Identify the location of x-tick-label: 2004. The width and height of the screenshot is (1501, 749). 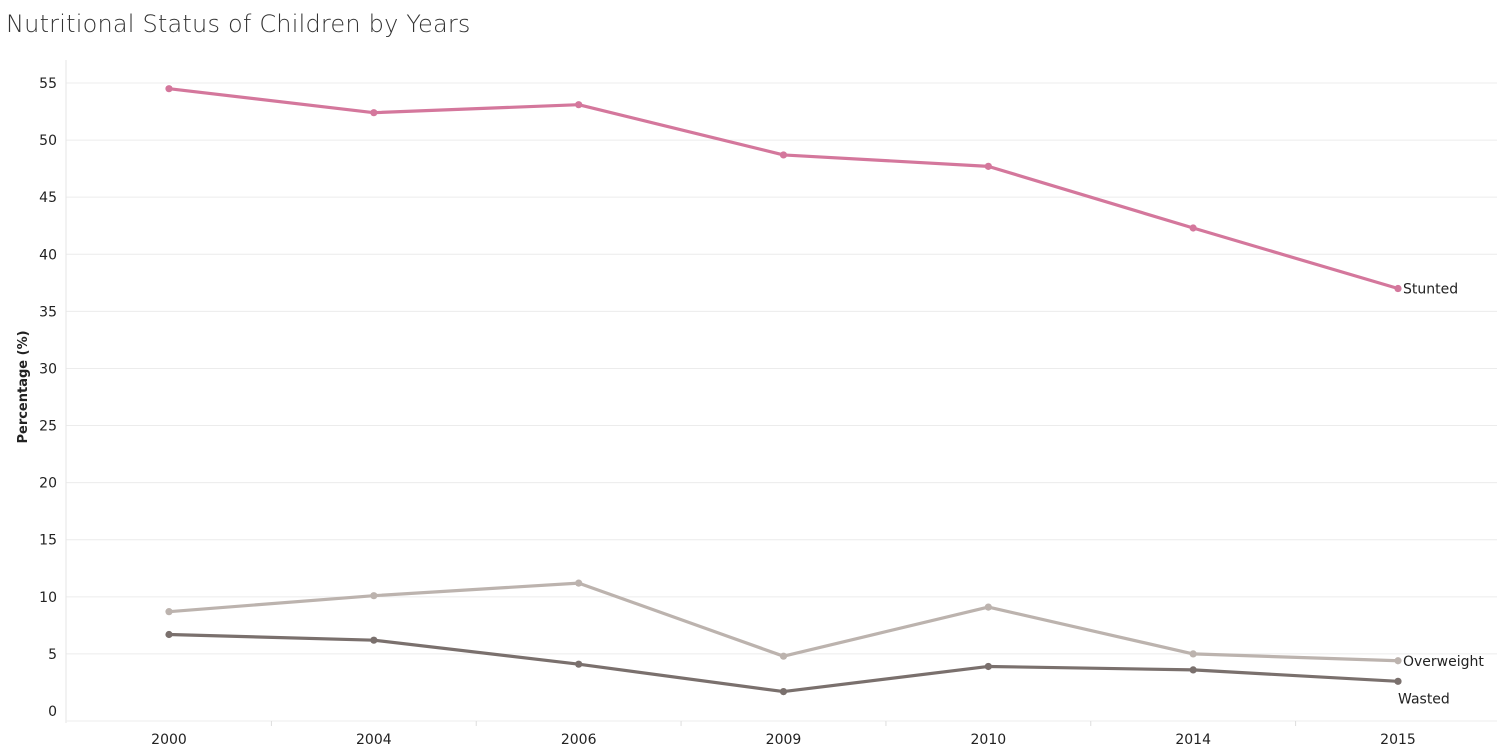
(374, 740).